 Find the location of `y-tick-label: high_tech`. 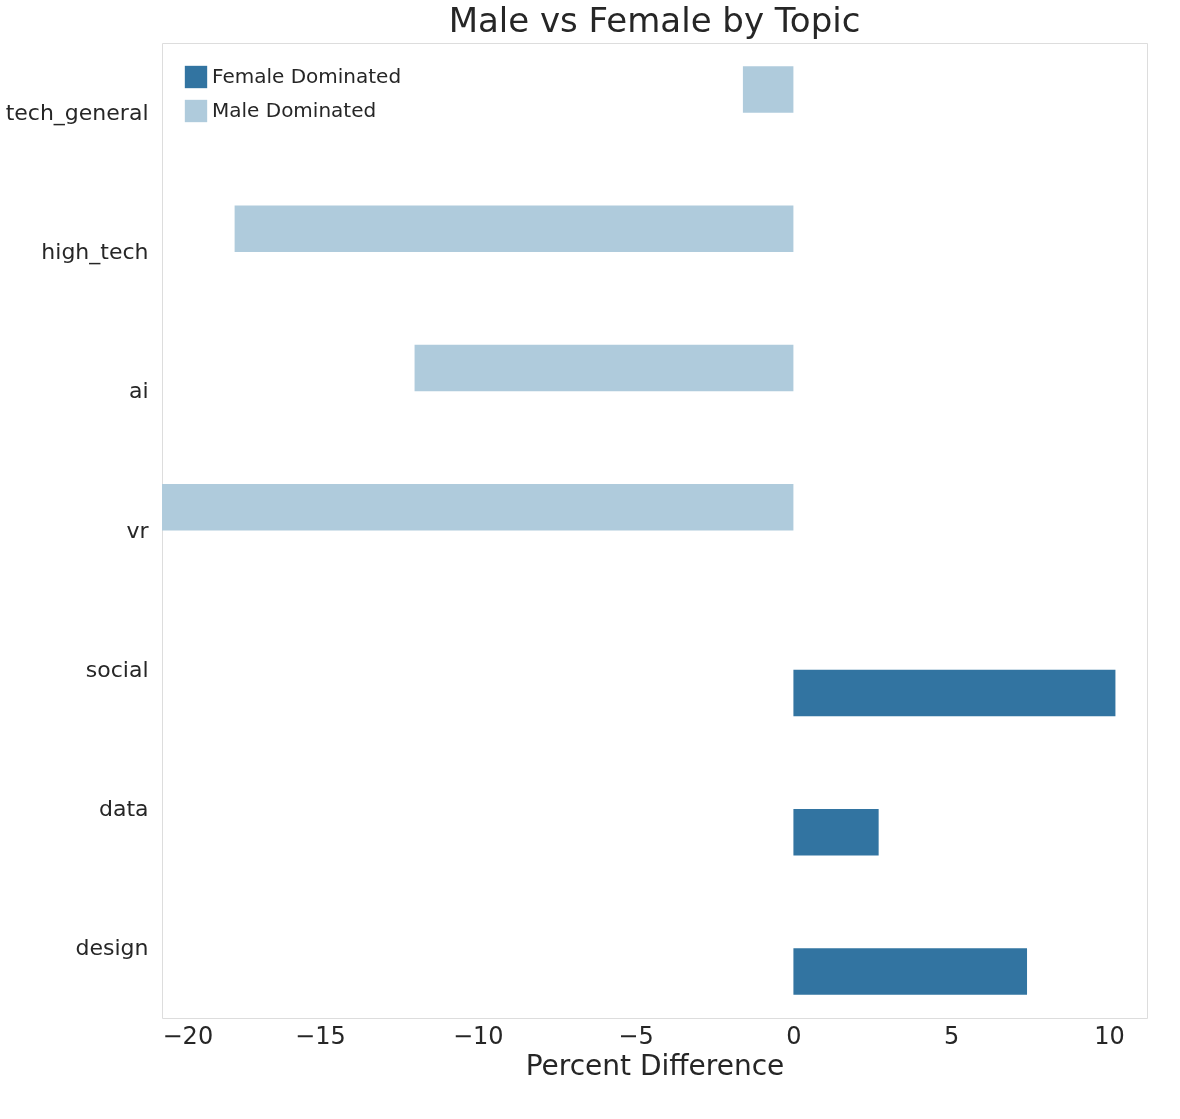

y-tick-label: high_tech is located at coordinates (95, 251).